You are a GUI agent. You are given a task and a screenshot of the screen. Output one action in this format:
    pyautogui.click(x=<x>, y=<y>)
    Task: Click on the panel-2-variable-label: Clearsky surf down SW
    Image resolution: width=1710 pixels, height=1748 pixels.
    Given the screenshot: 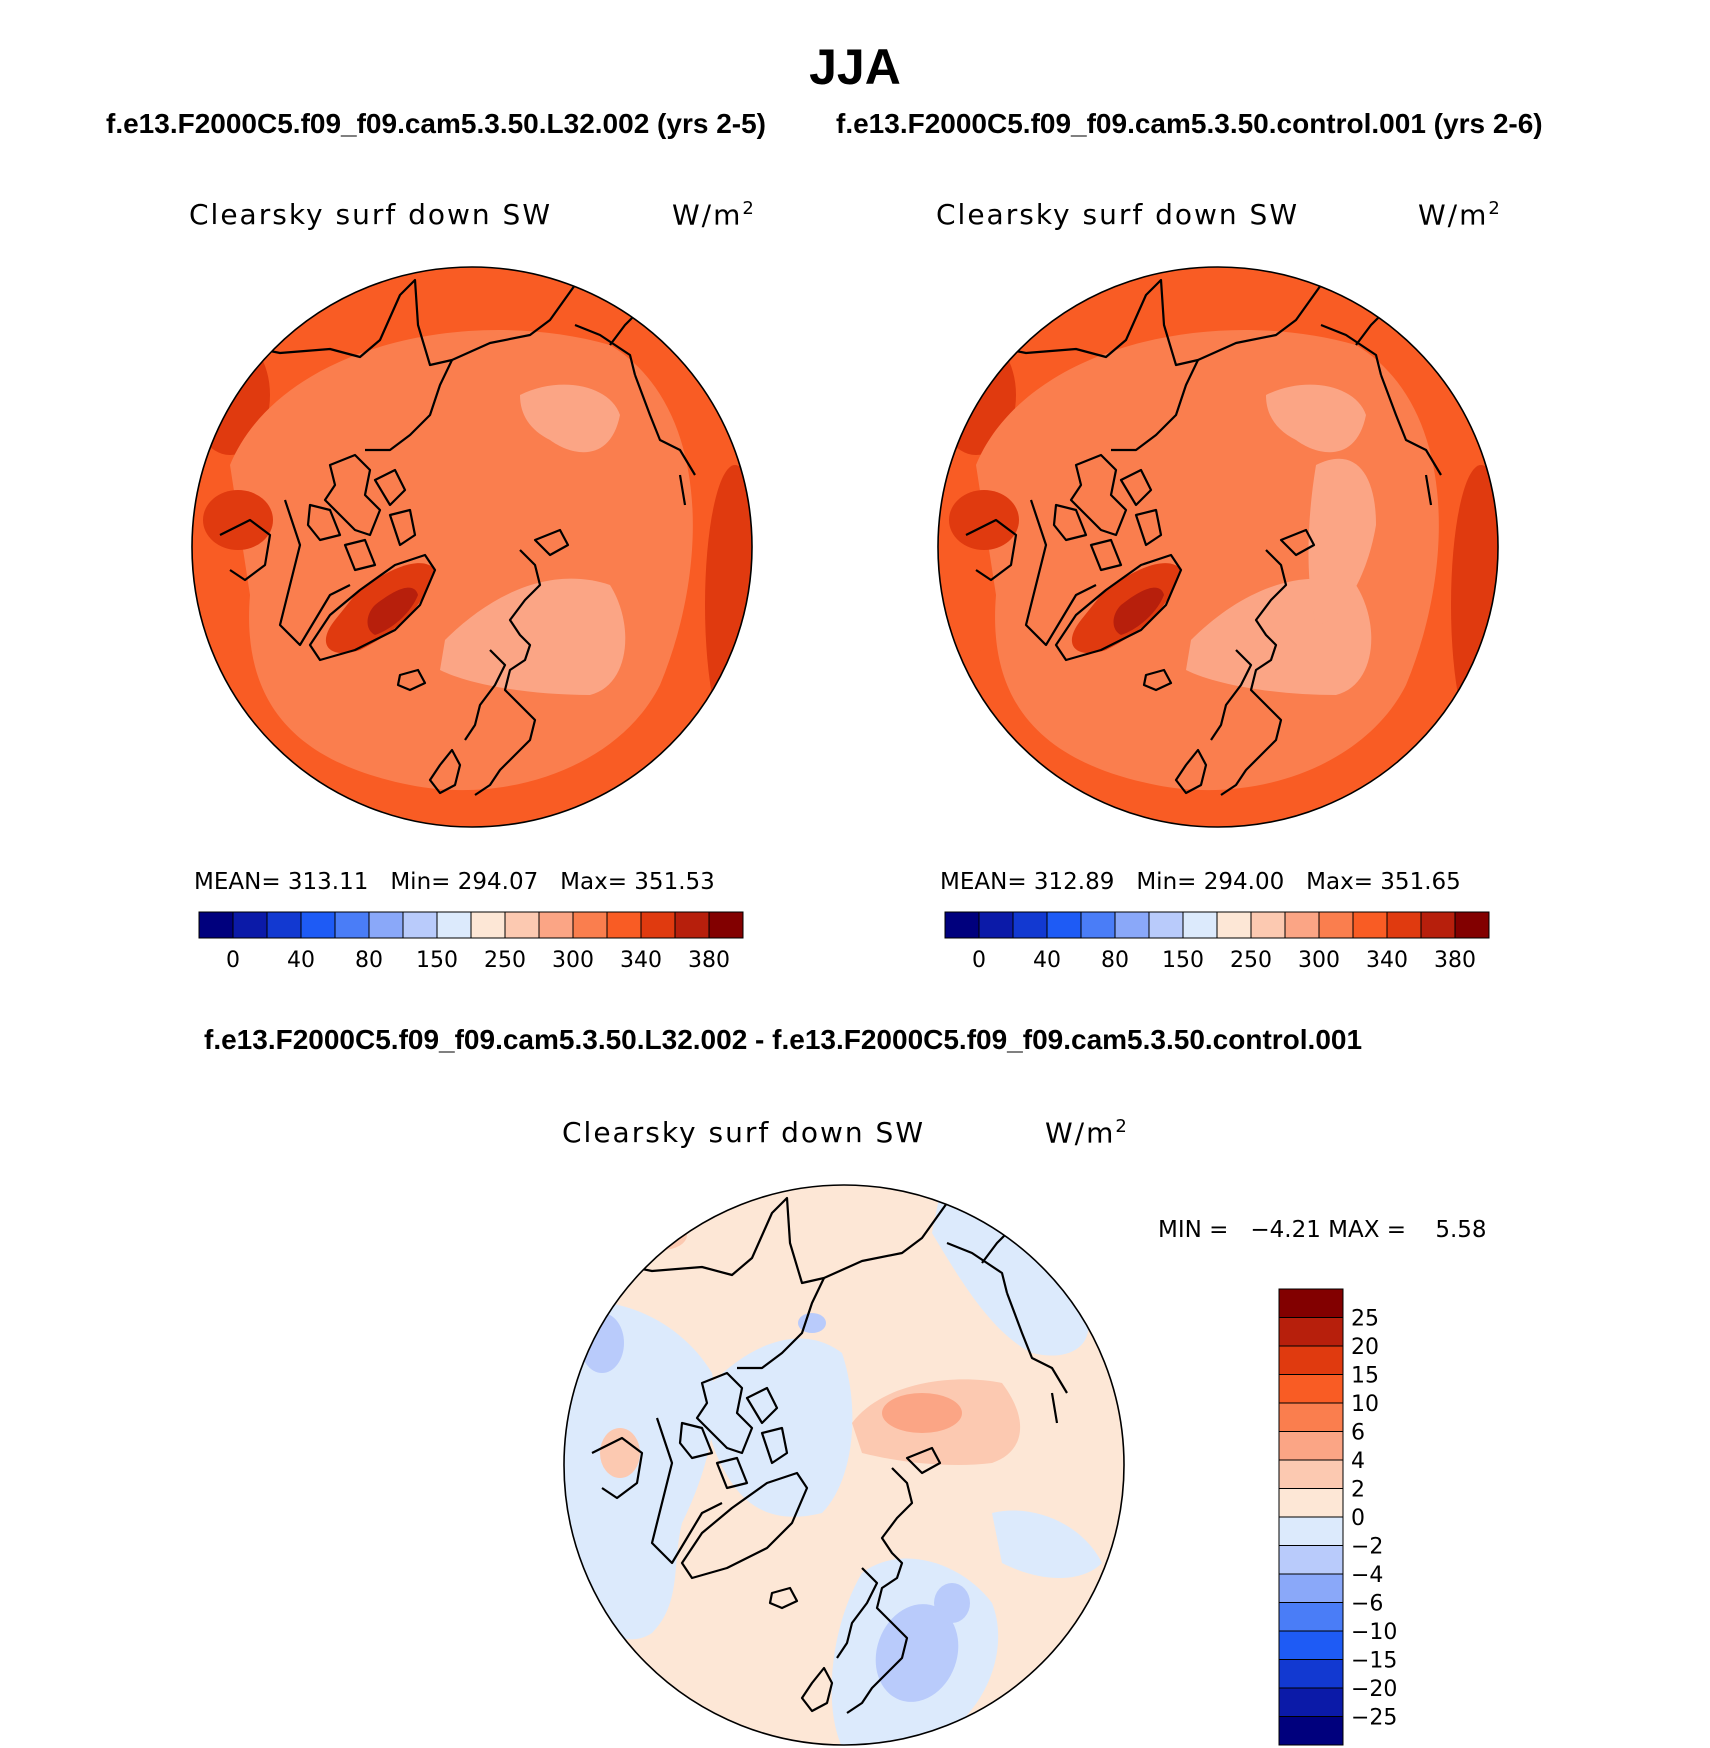 What is the action you would take?
    pyautogui.click(x=1118, y=214)
    